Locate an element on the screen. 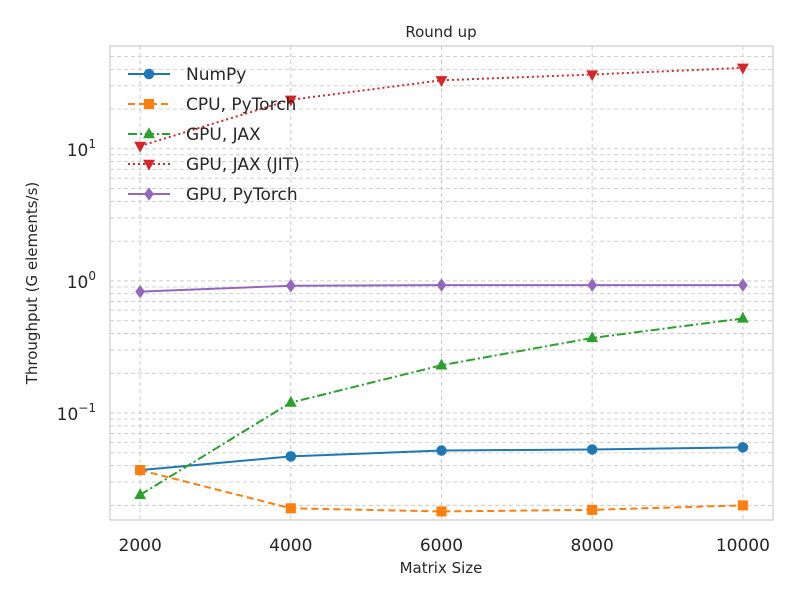 Image resolution: width=800 pixels, height=604 pixels. chart-title: Round up is located at coordinates (440, 32).